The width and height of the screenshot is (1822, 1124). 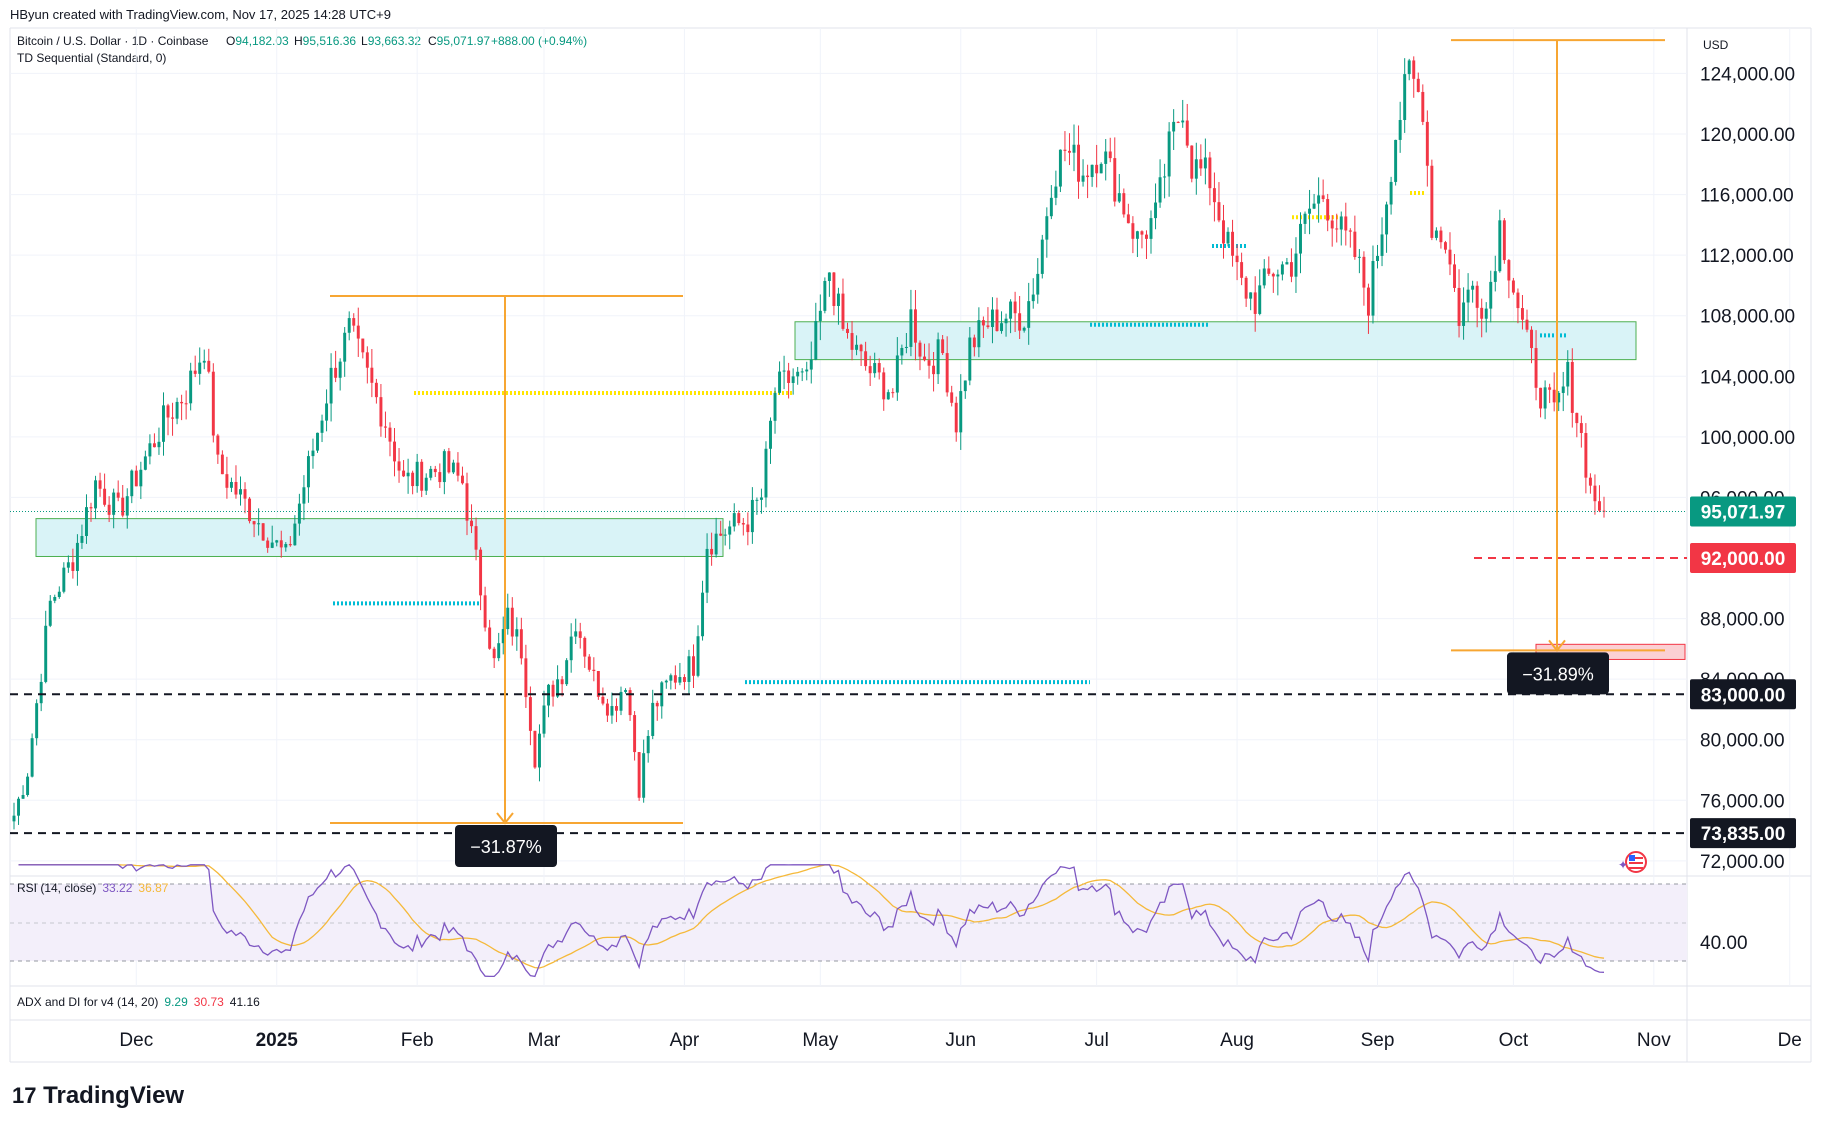 What do you see at coordinates (138, 1002) in the screenshot?
I see `adx-label: ADX and DI for v4 (14, 20) 9.29 30.73 41.16` at bounding box center [138, 1002].